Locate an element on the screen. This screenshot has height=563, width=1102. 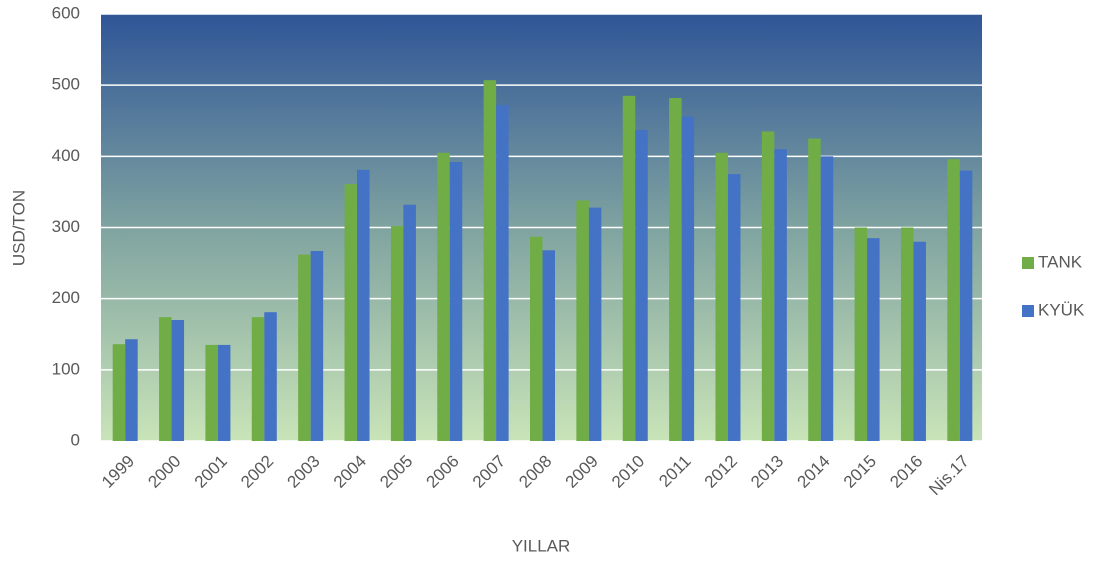
legend-label: TANK is located at coordinates (1060, 261).